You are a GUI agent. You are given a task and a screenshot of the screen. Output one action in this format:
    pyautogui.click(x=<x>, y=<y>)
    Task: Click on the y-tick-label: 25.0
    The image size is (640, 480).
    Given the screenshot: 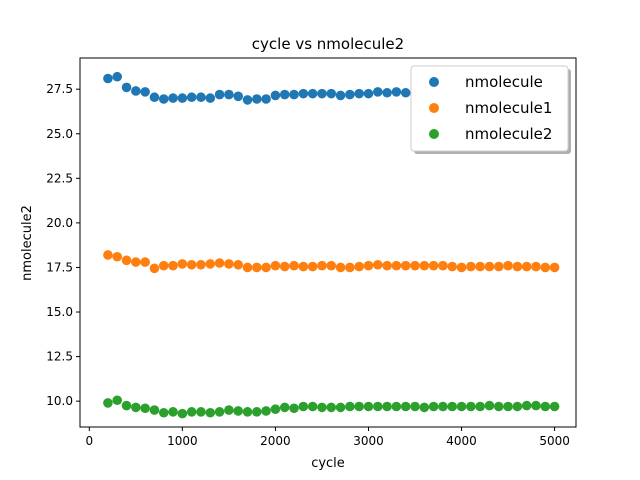 What is the action you would take?
    pyautogui.click(x=59, y=134)
    